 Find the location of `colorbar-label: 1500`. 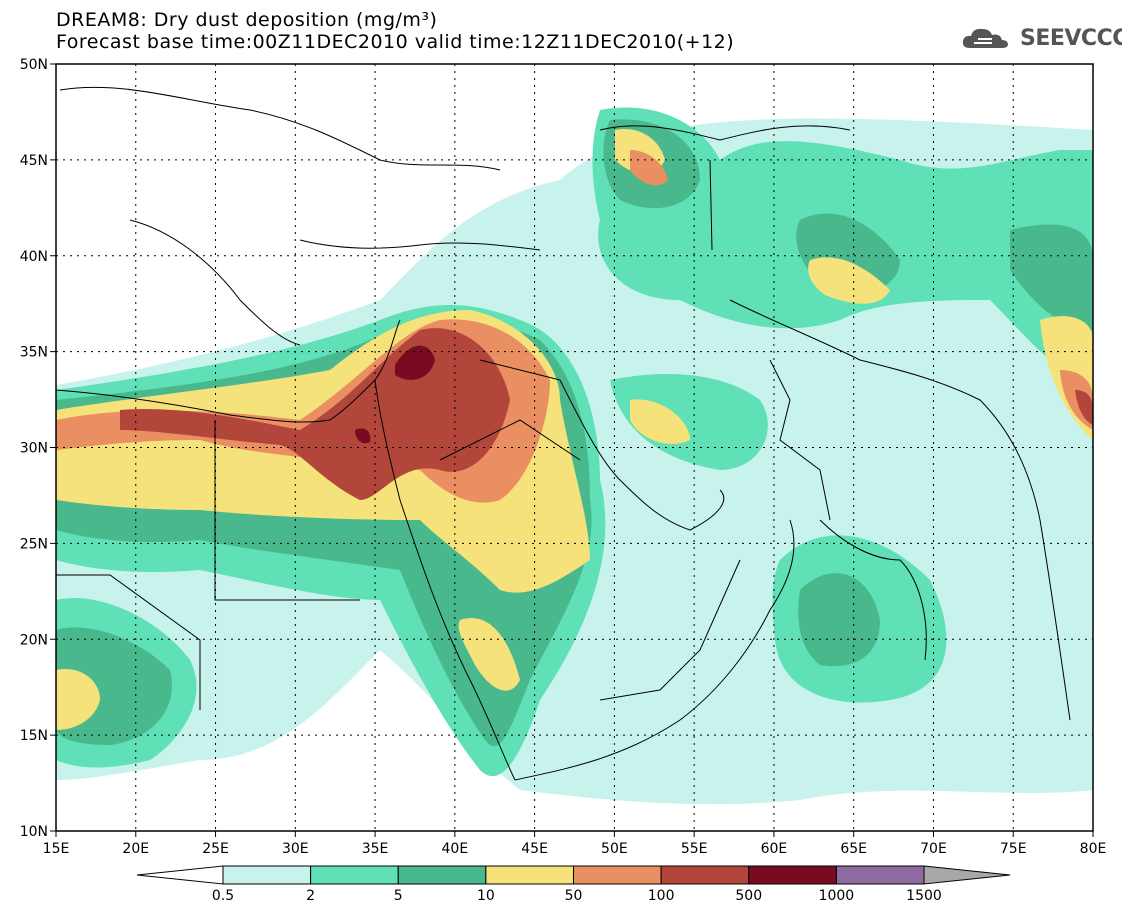

colorbar-label: 1500 is located at coordinates (924, 896).